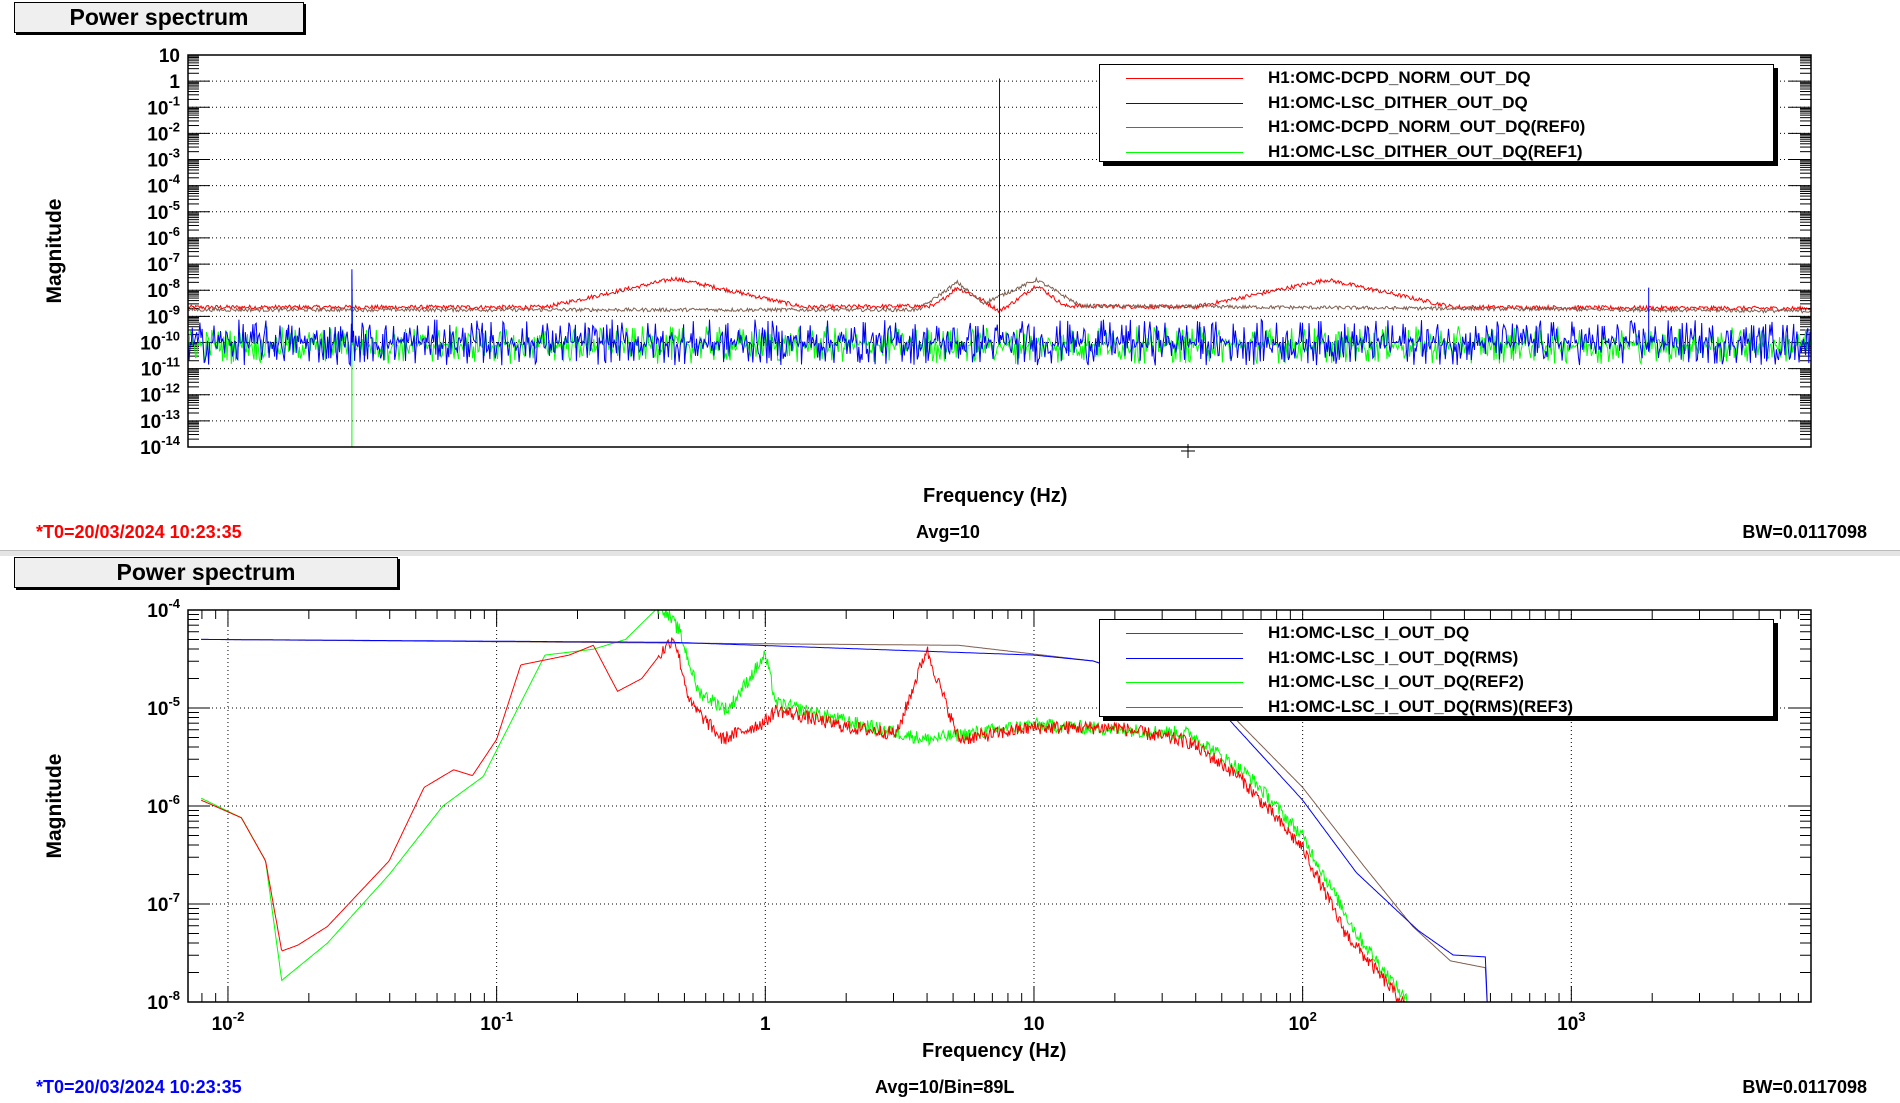 This screenshot has width=1900, height=1103. I want to click on y-tick-label: 1, so click(174, 82).